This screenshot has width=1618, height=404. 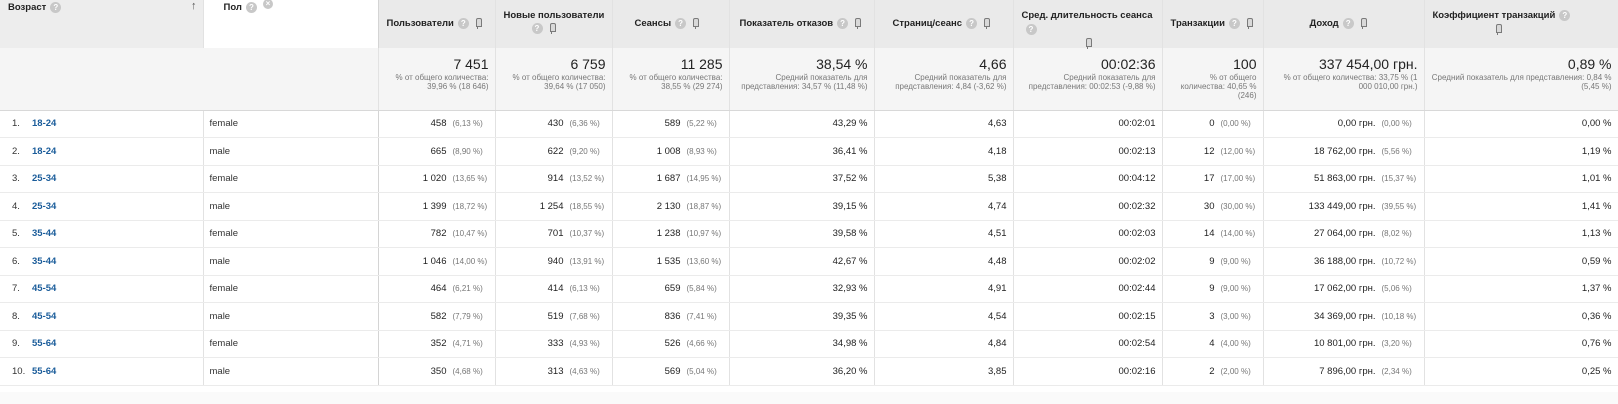 I want to click on cell-percent: (13,52 %), so click(x=587, y=179).